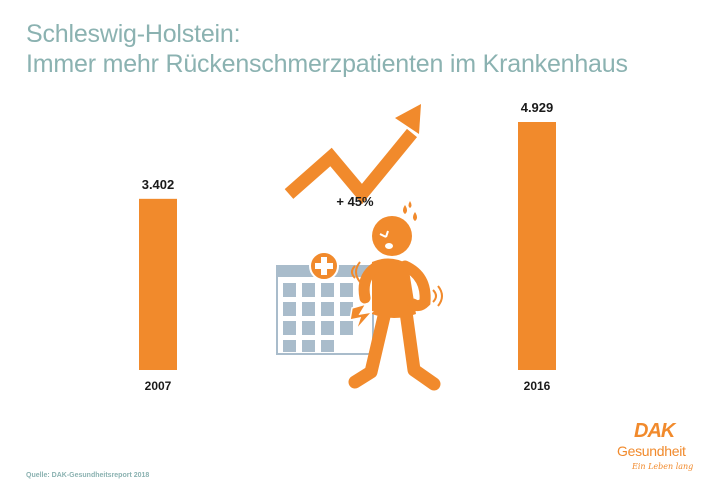 The width and height of the screenshot is (710, 502). I want to click on dak-logo: DAK Gesundheit Ein Leben lang, so click(656, 452).